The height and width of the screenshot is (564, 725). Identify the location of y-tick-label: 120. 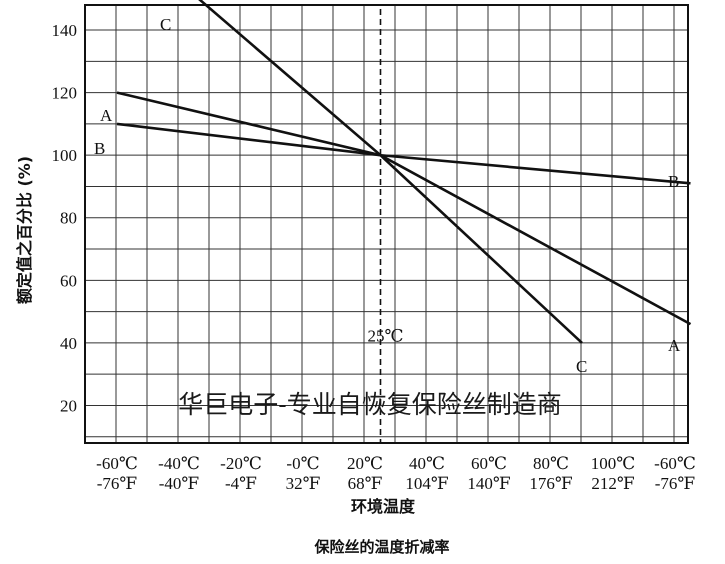
(65, 93).